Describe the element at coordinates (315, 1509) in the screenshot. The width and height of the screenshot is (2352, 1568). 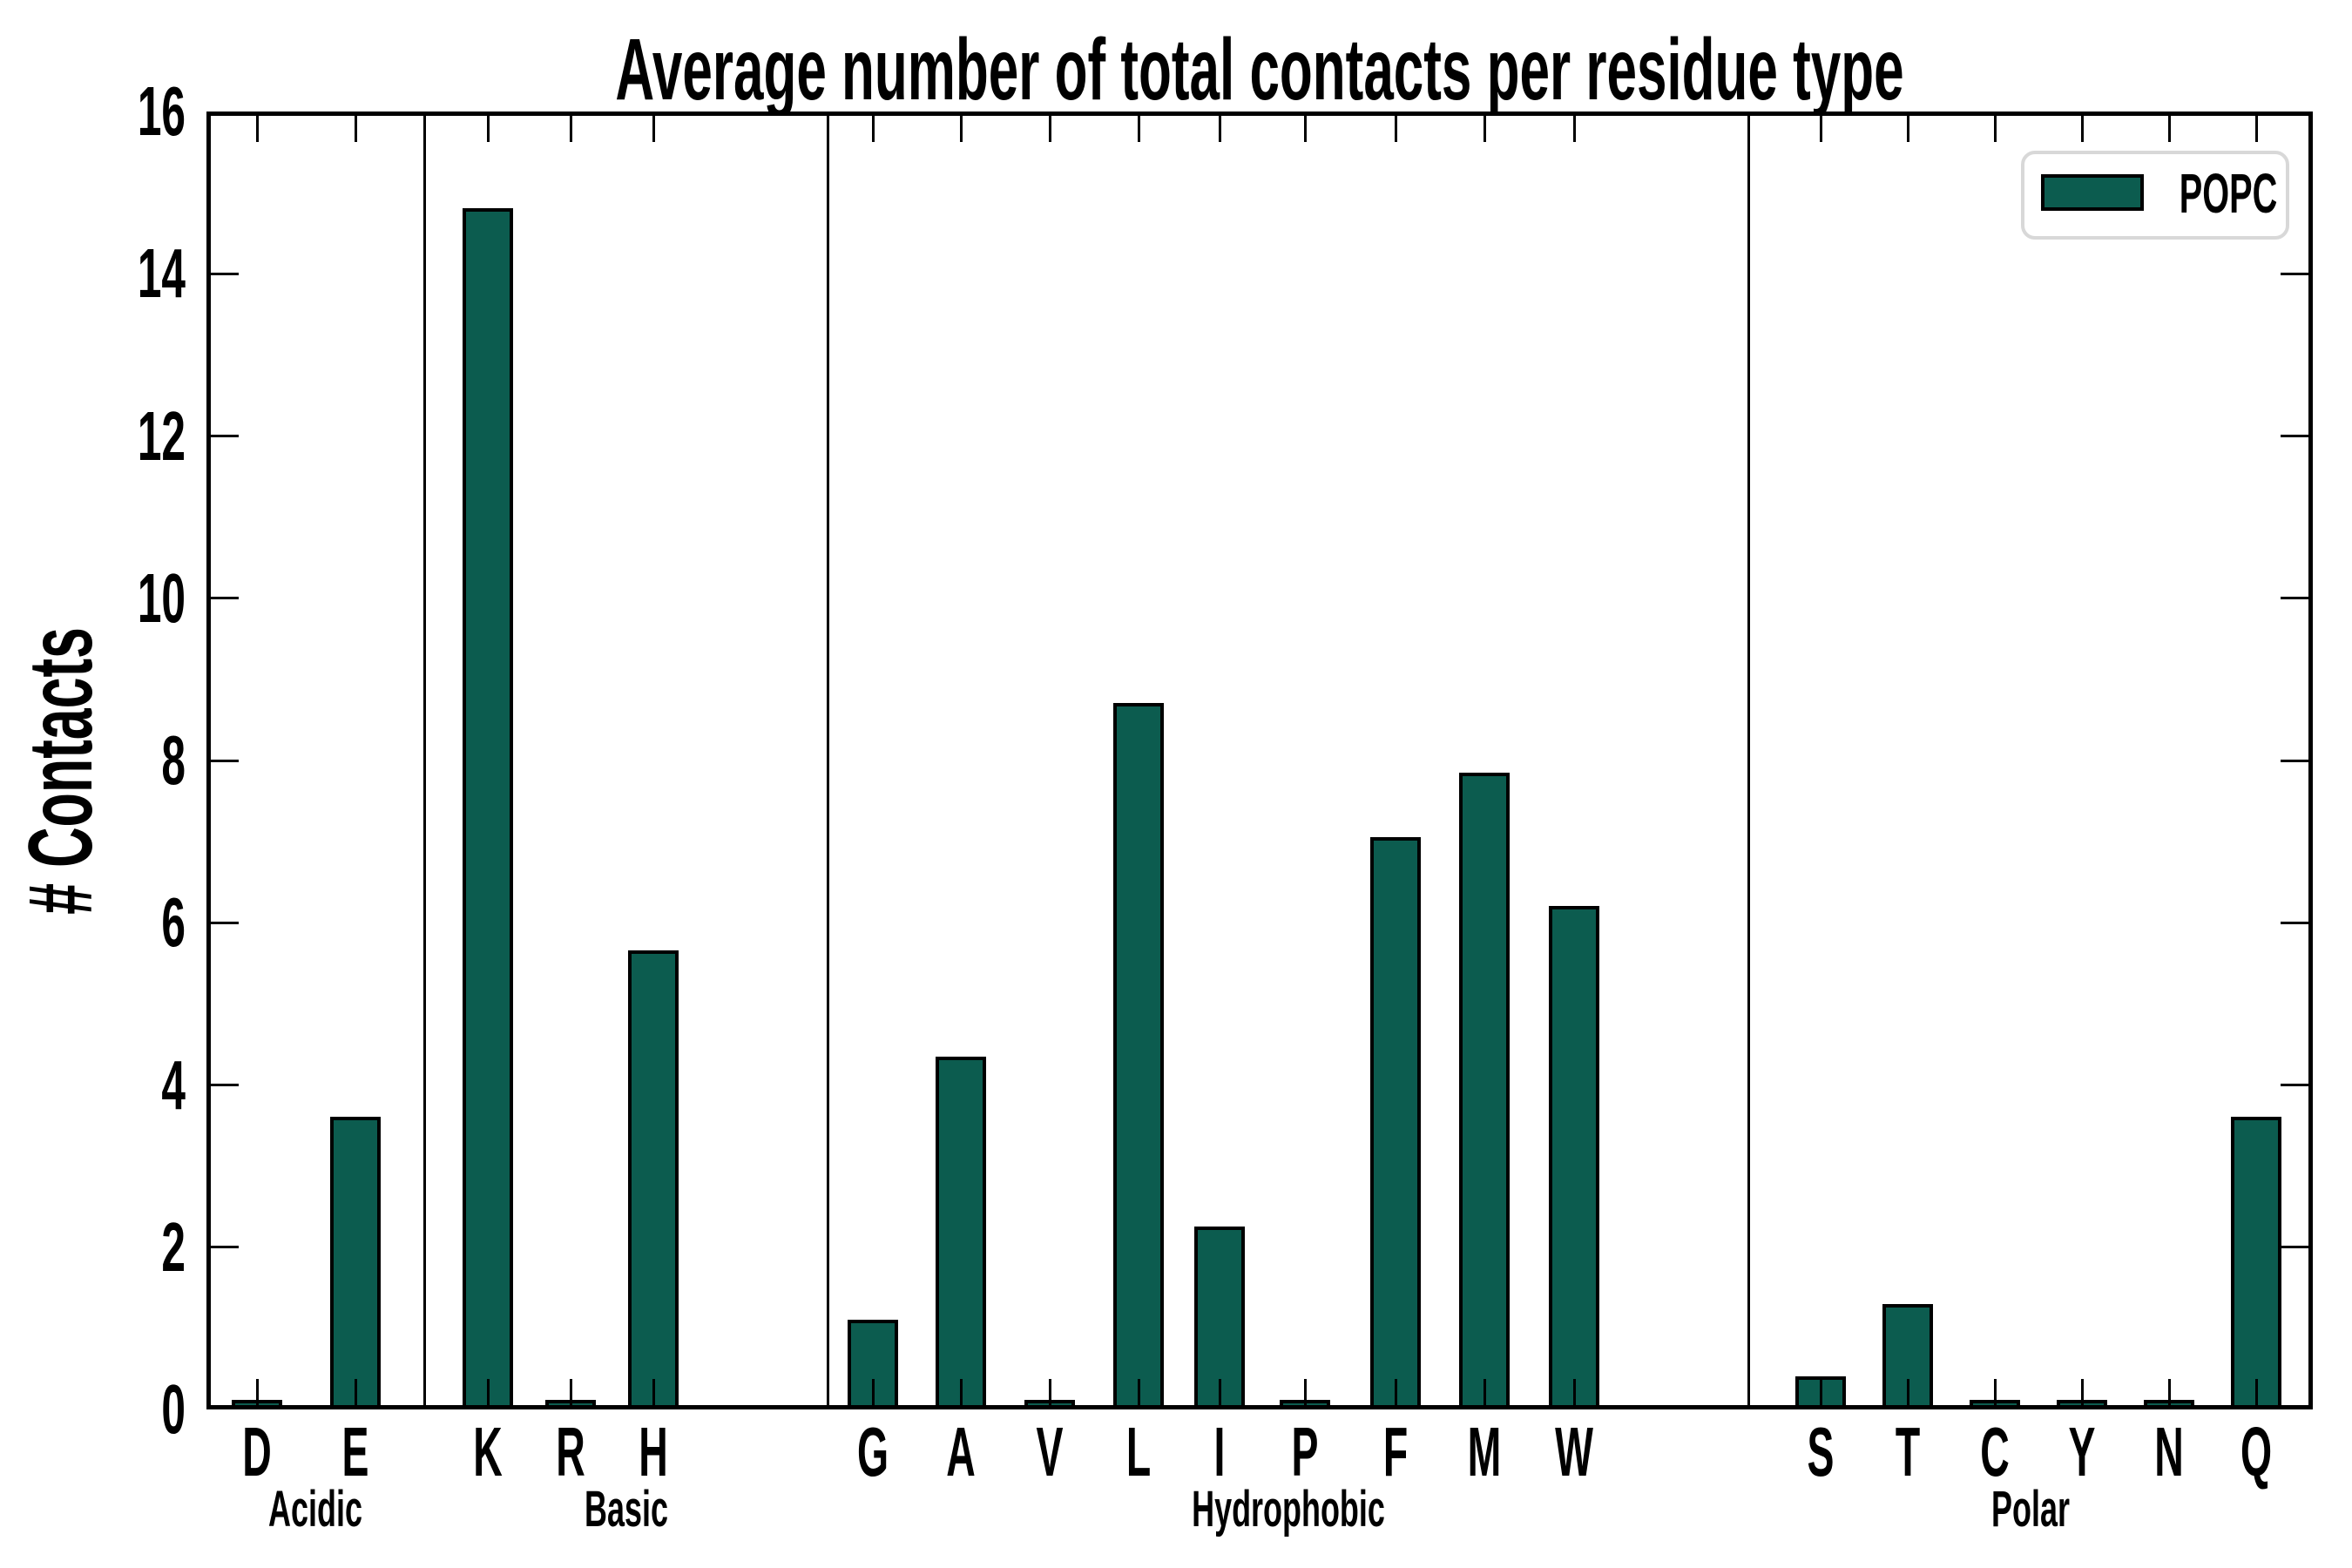
I see `group-label-text: Acidic` at that location.